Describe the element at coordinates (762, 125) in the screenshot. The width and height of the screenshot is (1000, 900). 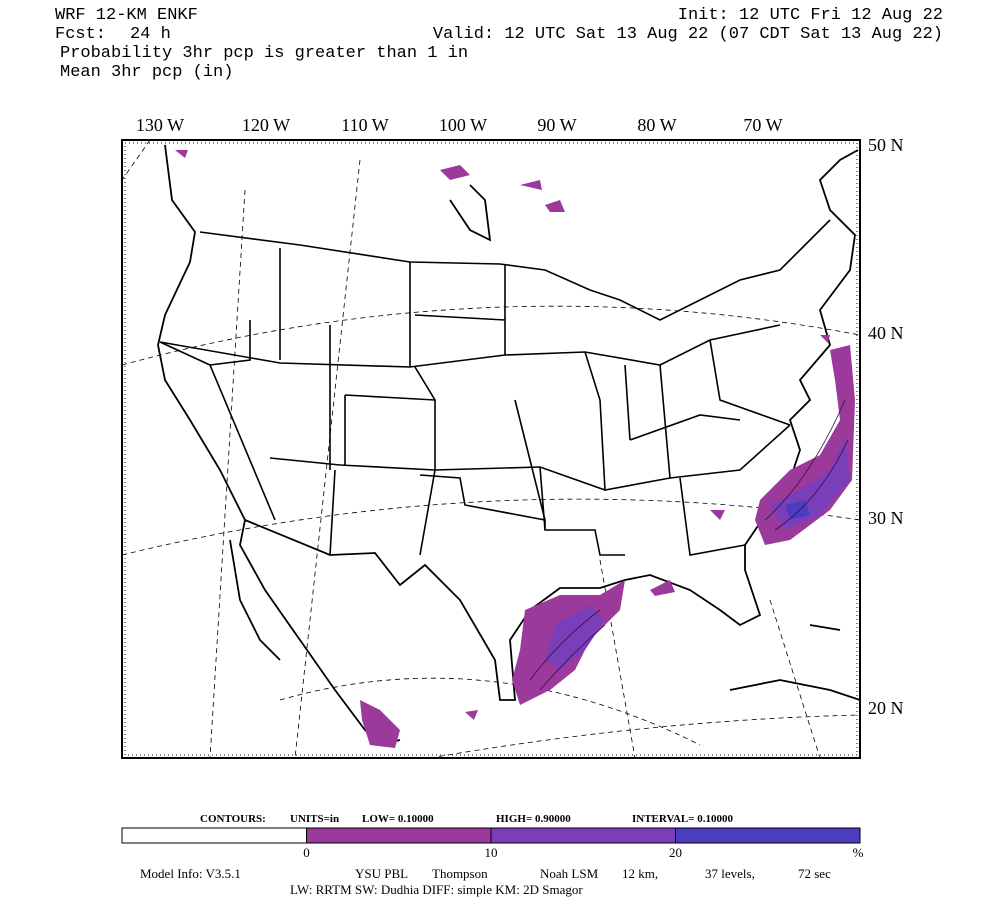
I see `longitude-label: 70 W` at that location.